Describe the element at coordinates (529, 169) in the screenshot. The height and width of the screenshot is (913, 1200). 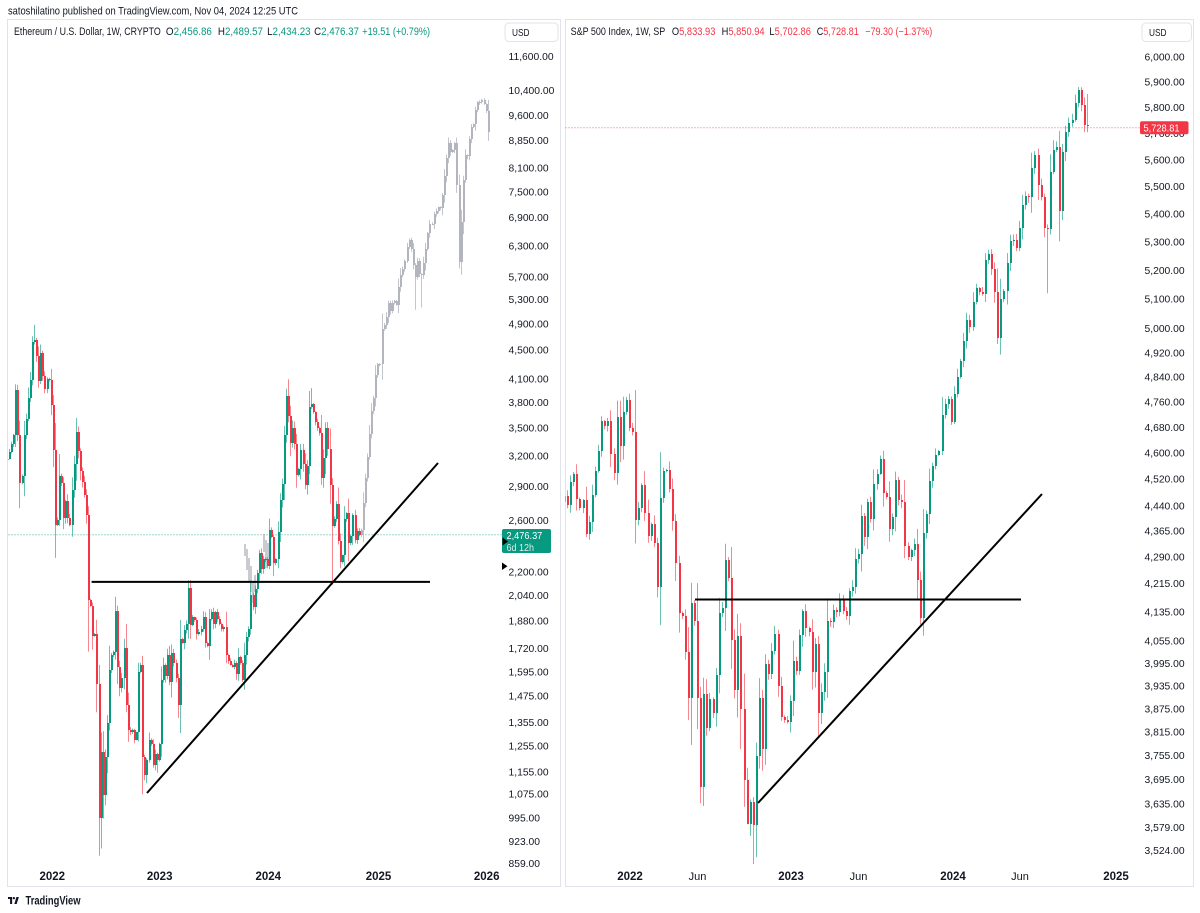
I see `svg-text: 8,100.00` at that location.